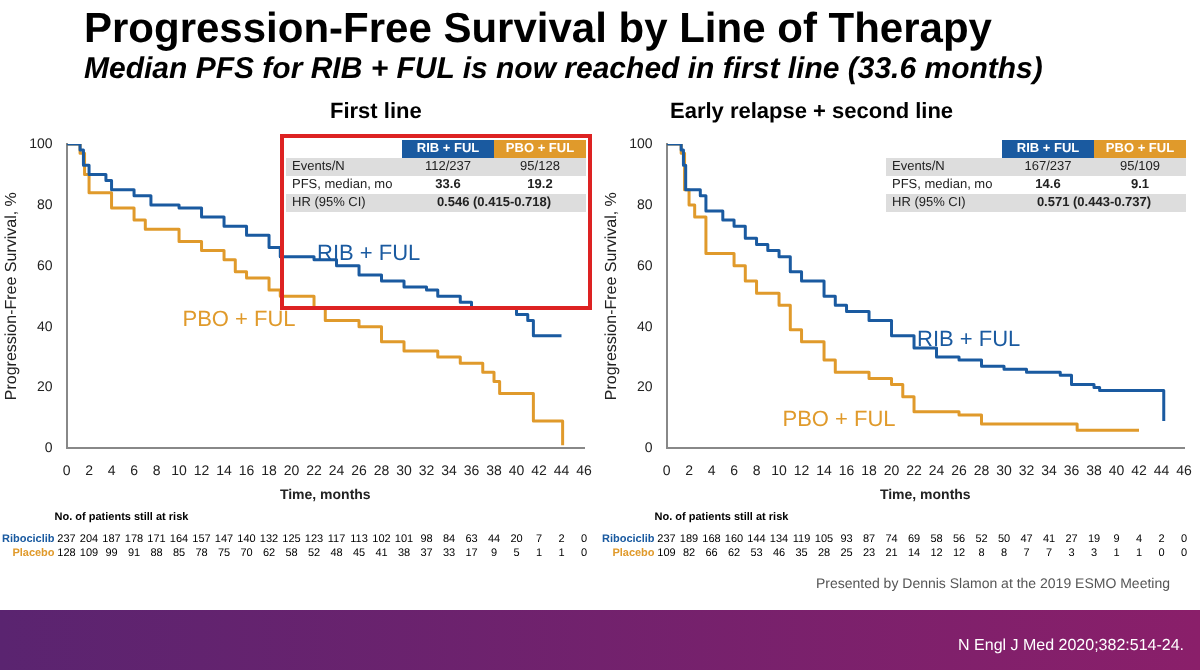 The height and width of the screenshot is (670, 1200). I want to click on chart-title: Progression-Free Survival by Line of Therapy, so click(539, 29).